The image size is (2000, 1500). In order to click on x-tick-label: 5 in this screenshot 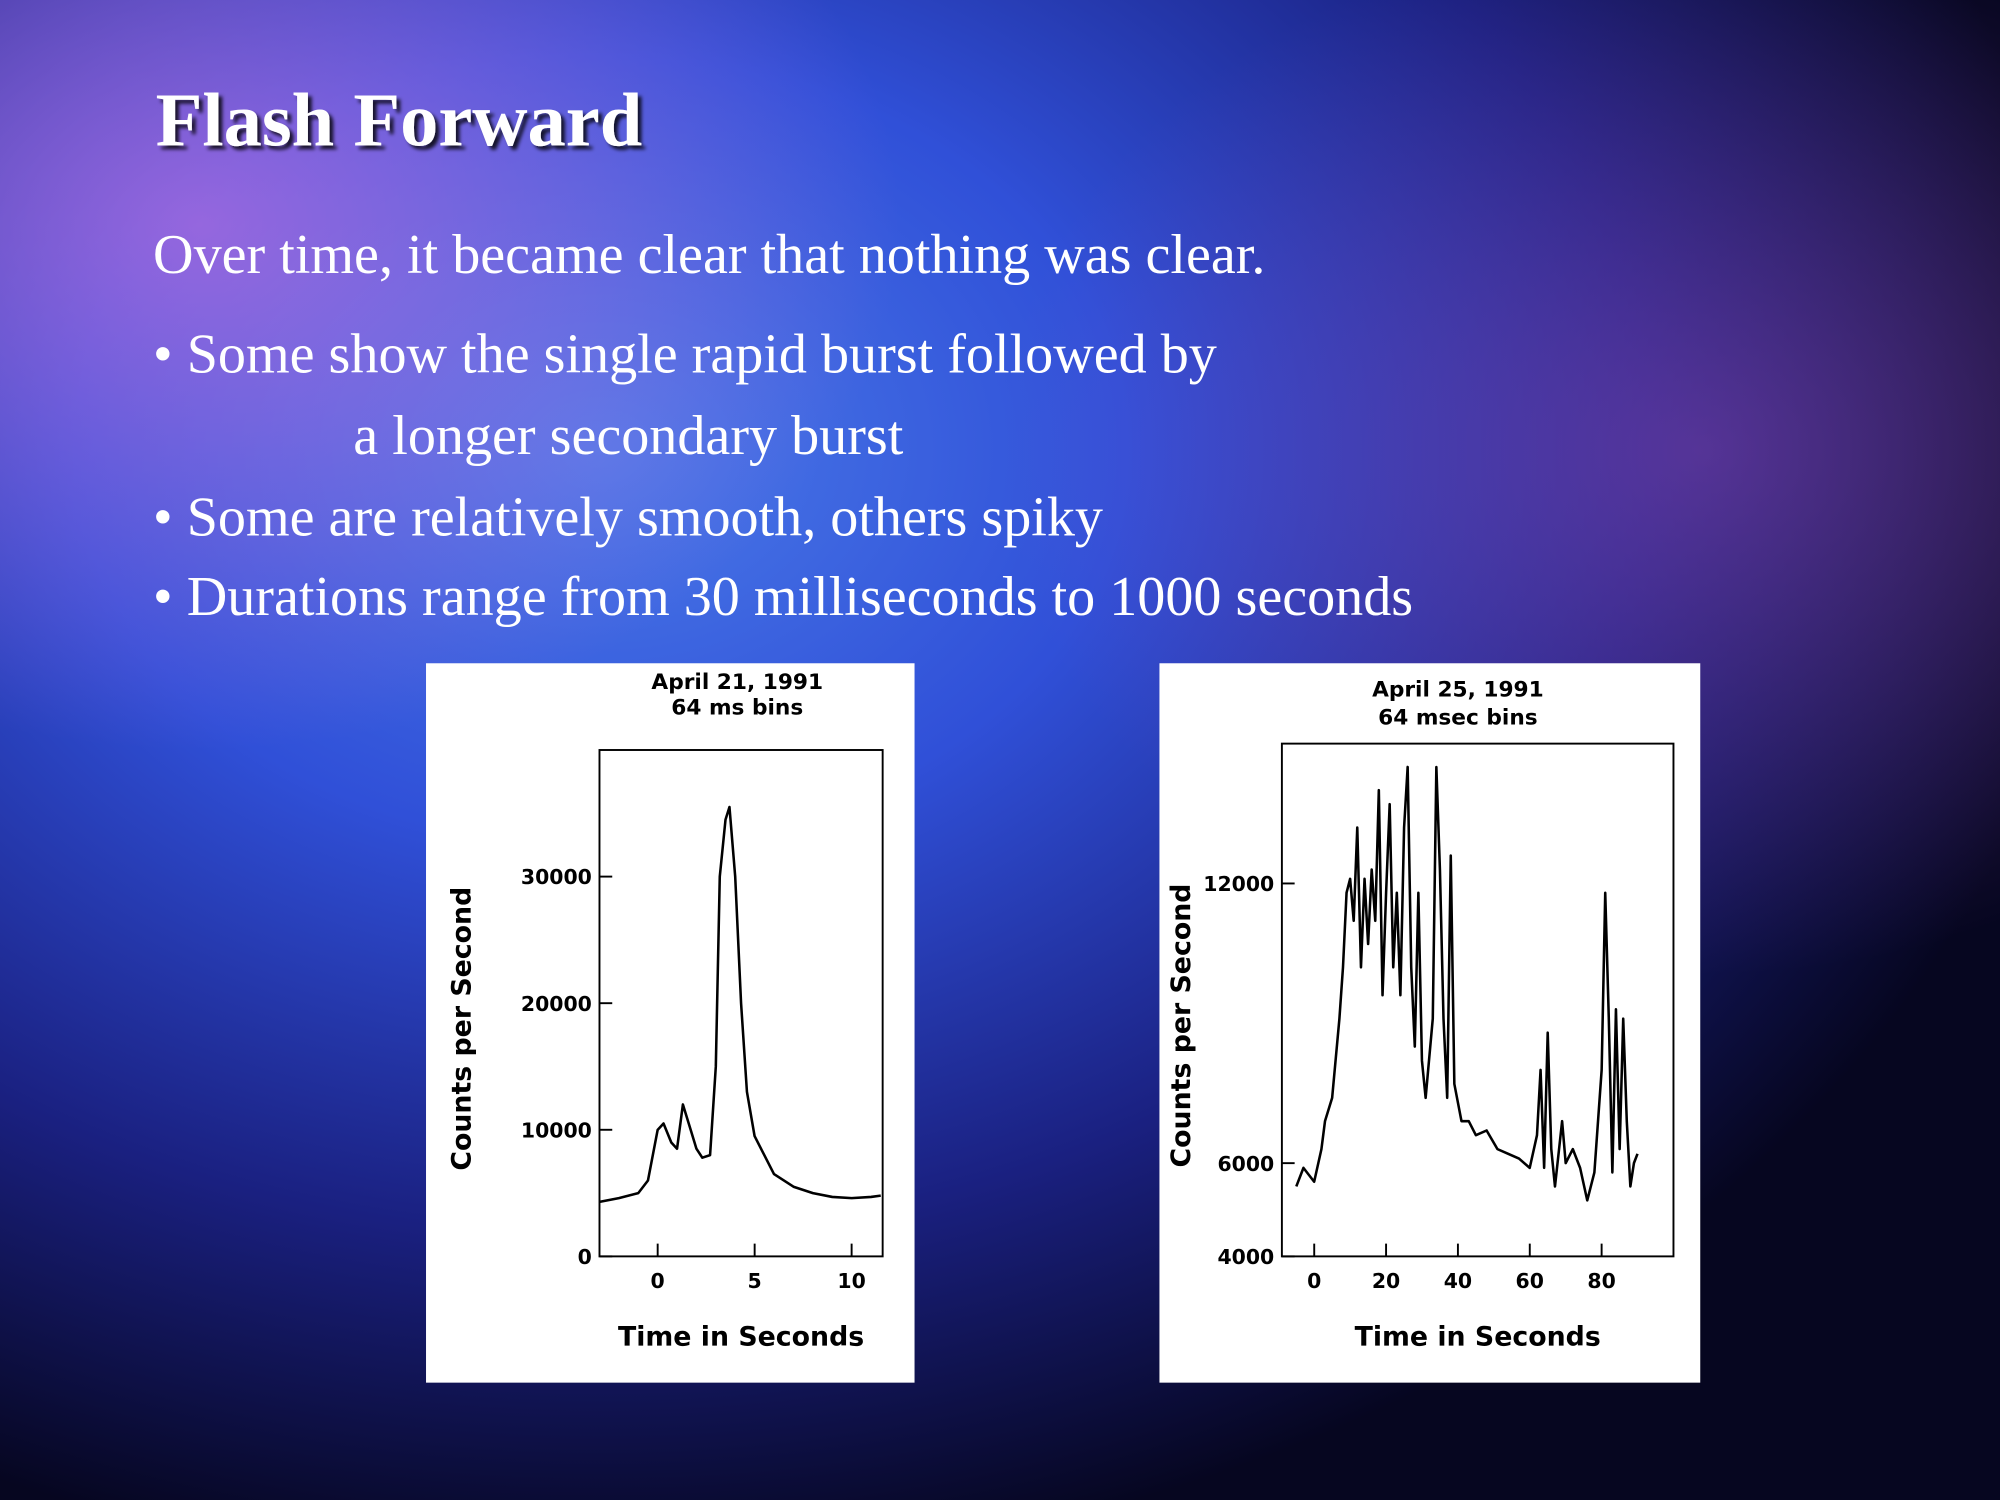, I will do `click(755, 1281)`.